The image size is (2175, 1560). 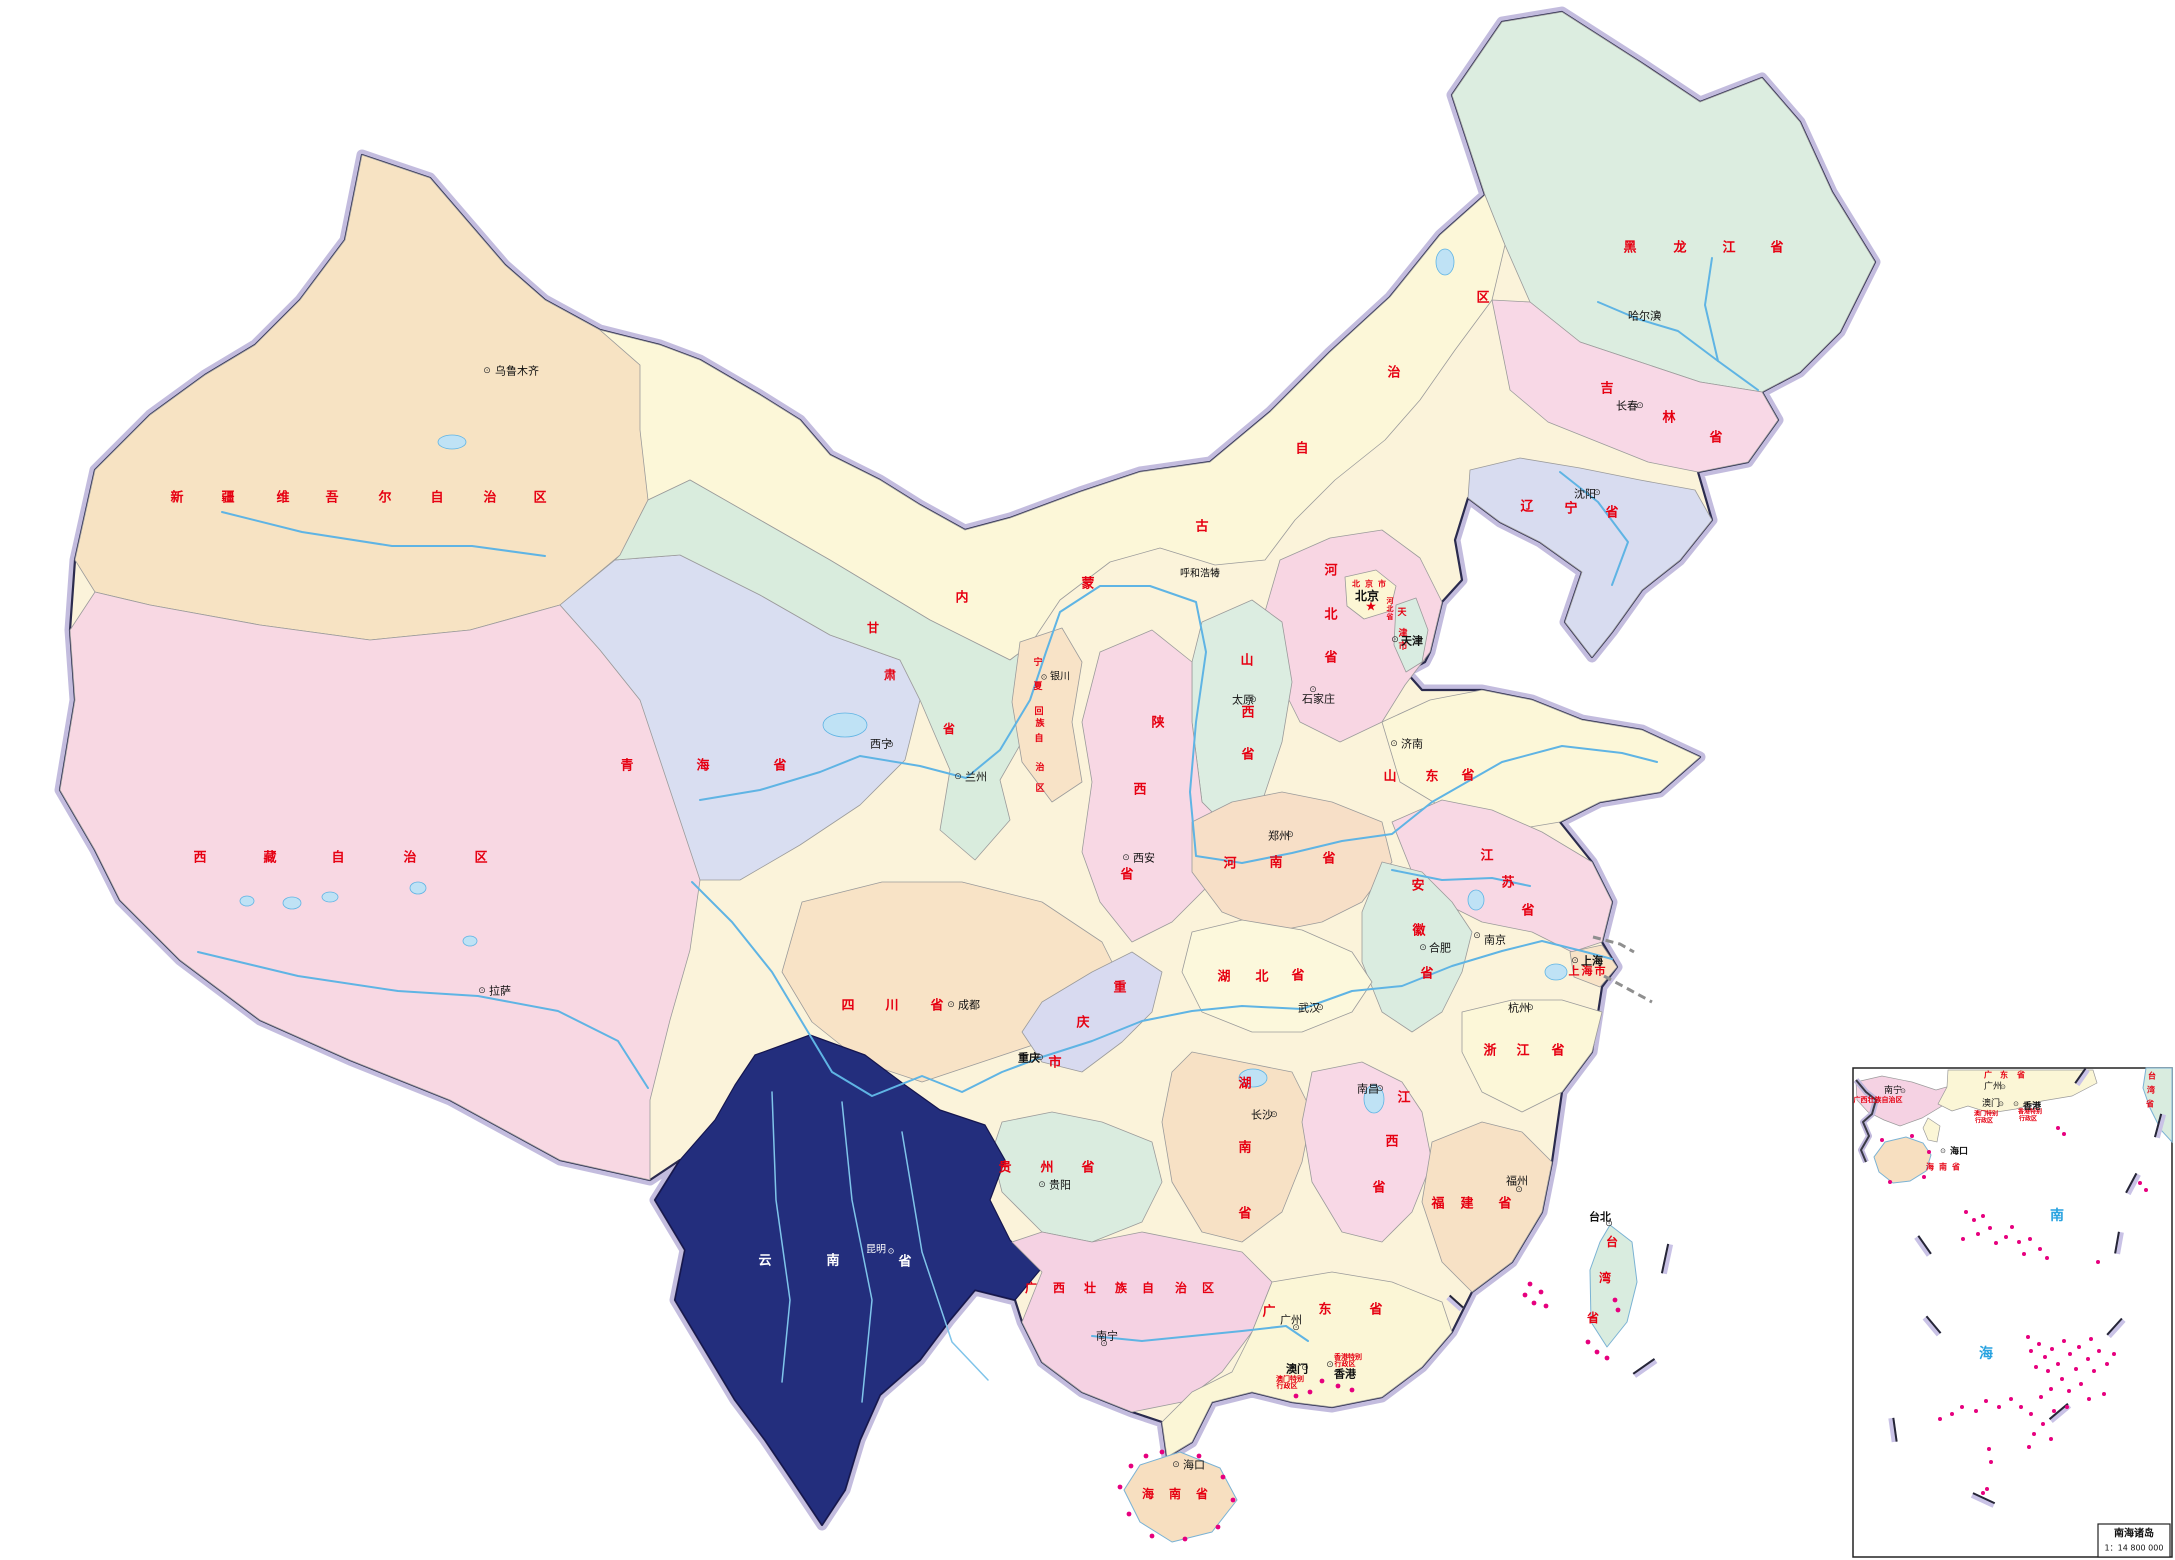 What do you see at coordinates (2149, 1104) in the screenshot?
I see `inset-label-taiwan-char: 省` at bounding box center [2149, 1104].